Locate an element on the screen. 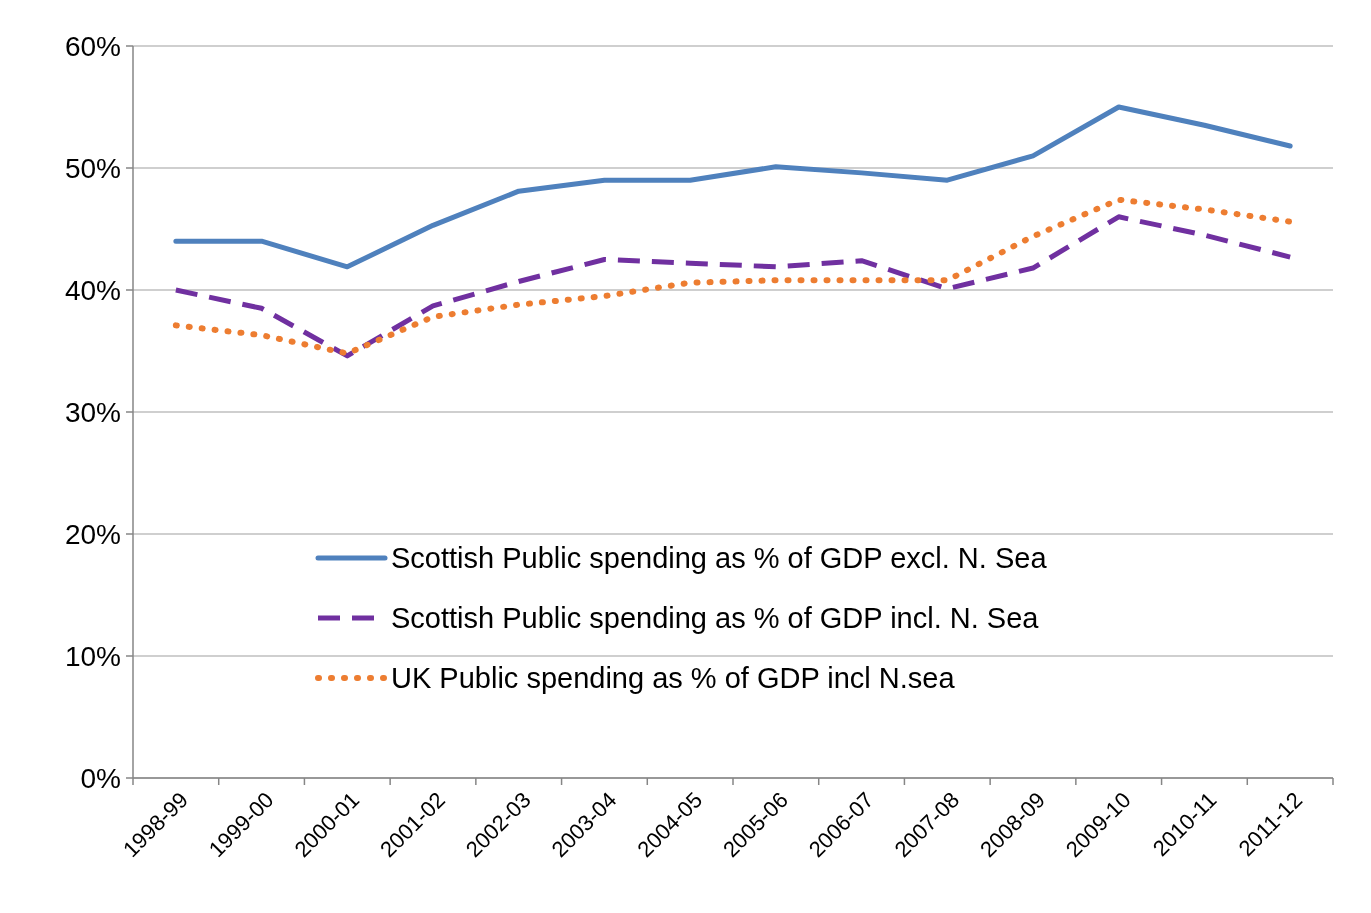 This screenshot has height=913, width=1371. legend-label: UK Public spending as % of GDP incl N.sea is located at coordinates (673, 678).